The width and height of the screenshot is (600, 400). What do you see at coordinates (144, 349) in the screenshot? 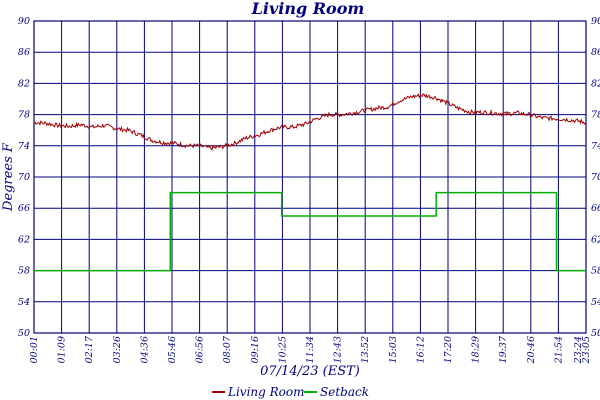
I see `x-tick-label: 04:36` at bounding box center [144, 349].